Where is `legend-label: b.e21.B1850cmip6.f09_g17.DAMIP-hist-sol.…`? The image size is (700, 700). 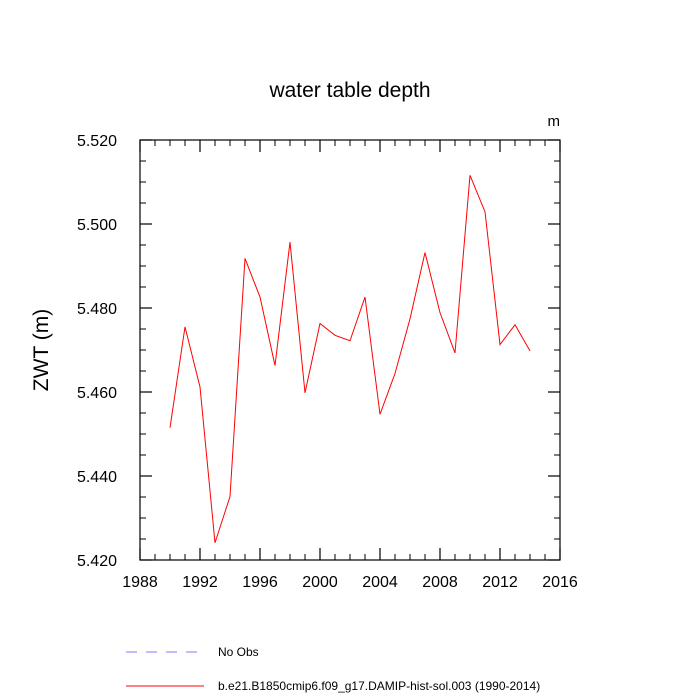 legend-label: b.e21.B1850cmip6.f09_g17.DAMIP-hist-sol.… is located at coordinates (379, 686).